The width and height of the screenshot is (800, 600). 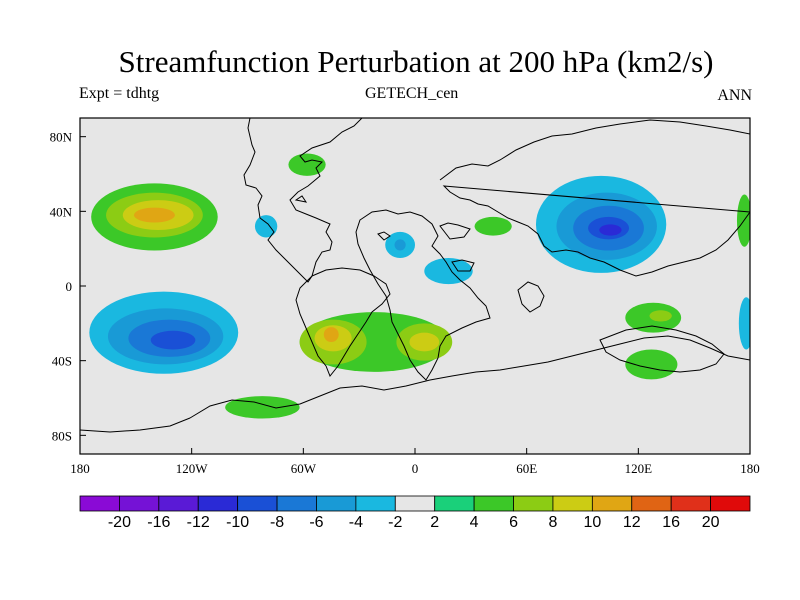 I want to click on y-tick-label: 0, so click(x=69, y=286).